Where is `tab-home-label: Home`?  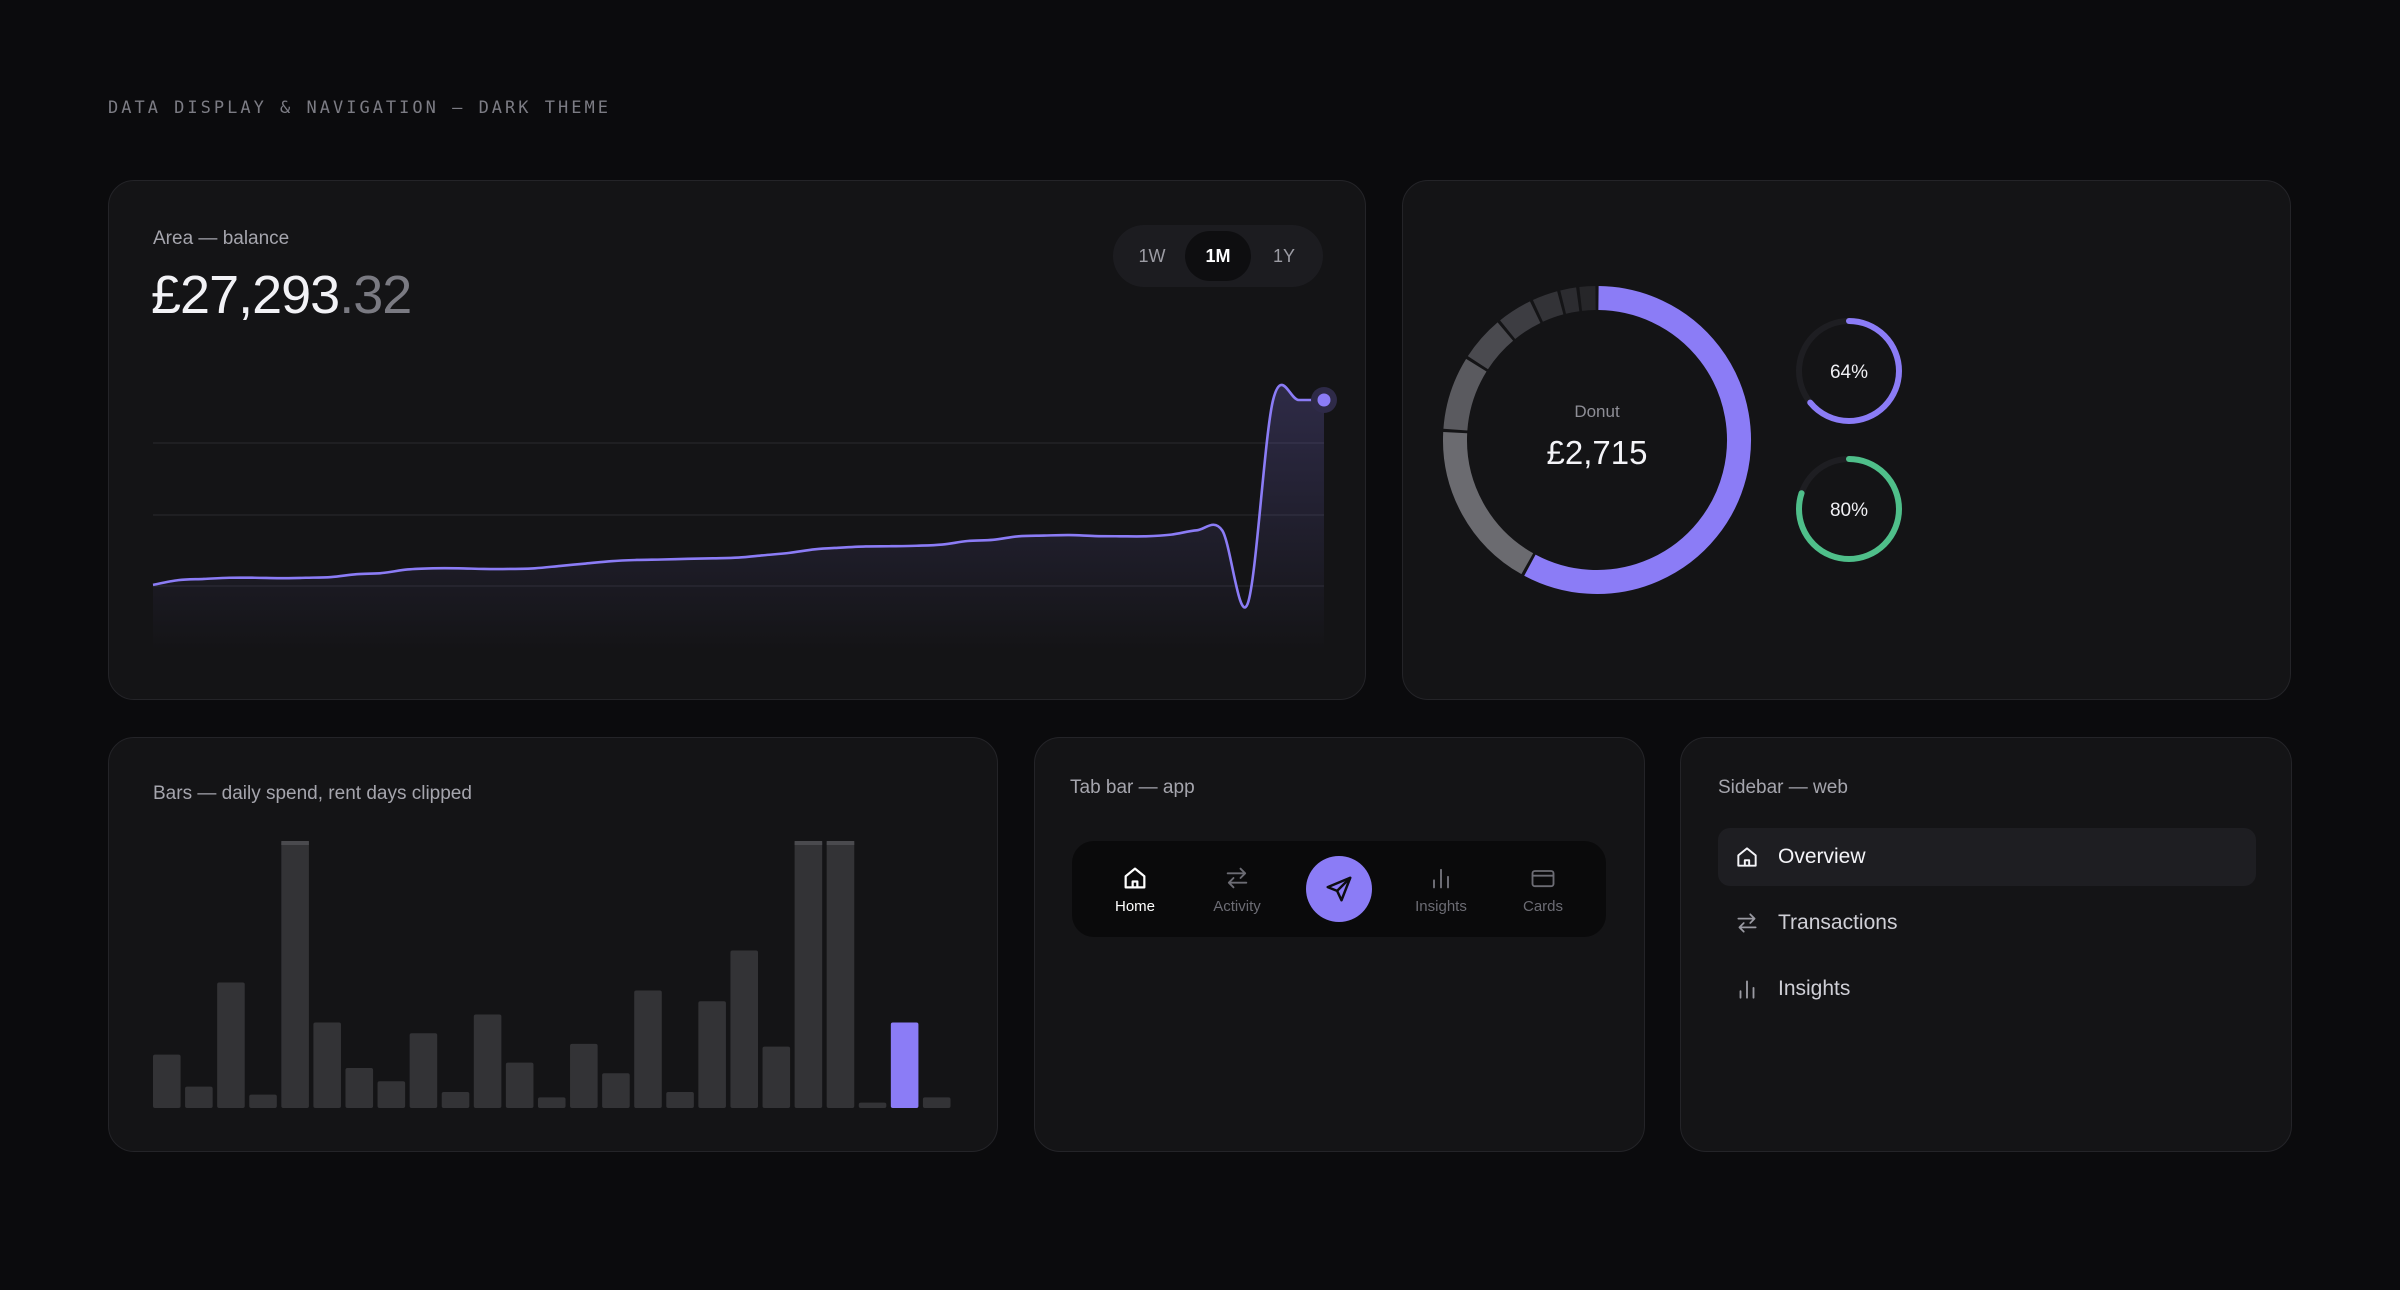
tab-home-label: Home is located at coordinates (1134, 906).